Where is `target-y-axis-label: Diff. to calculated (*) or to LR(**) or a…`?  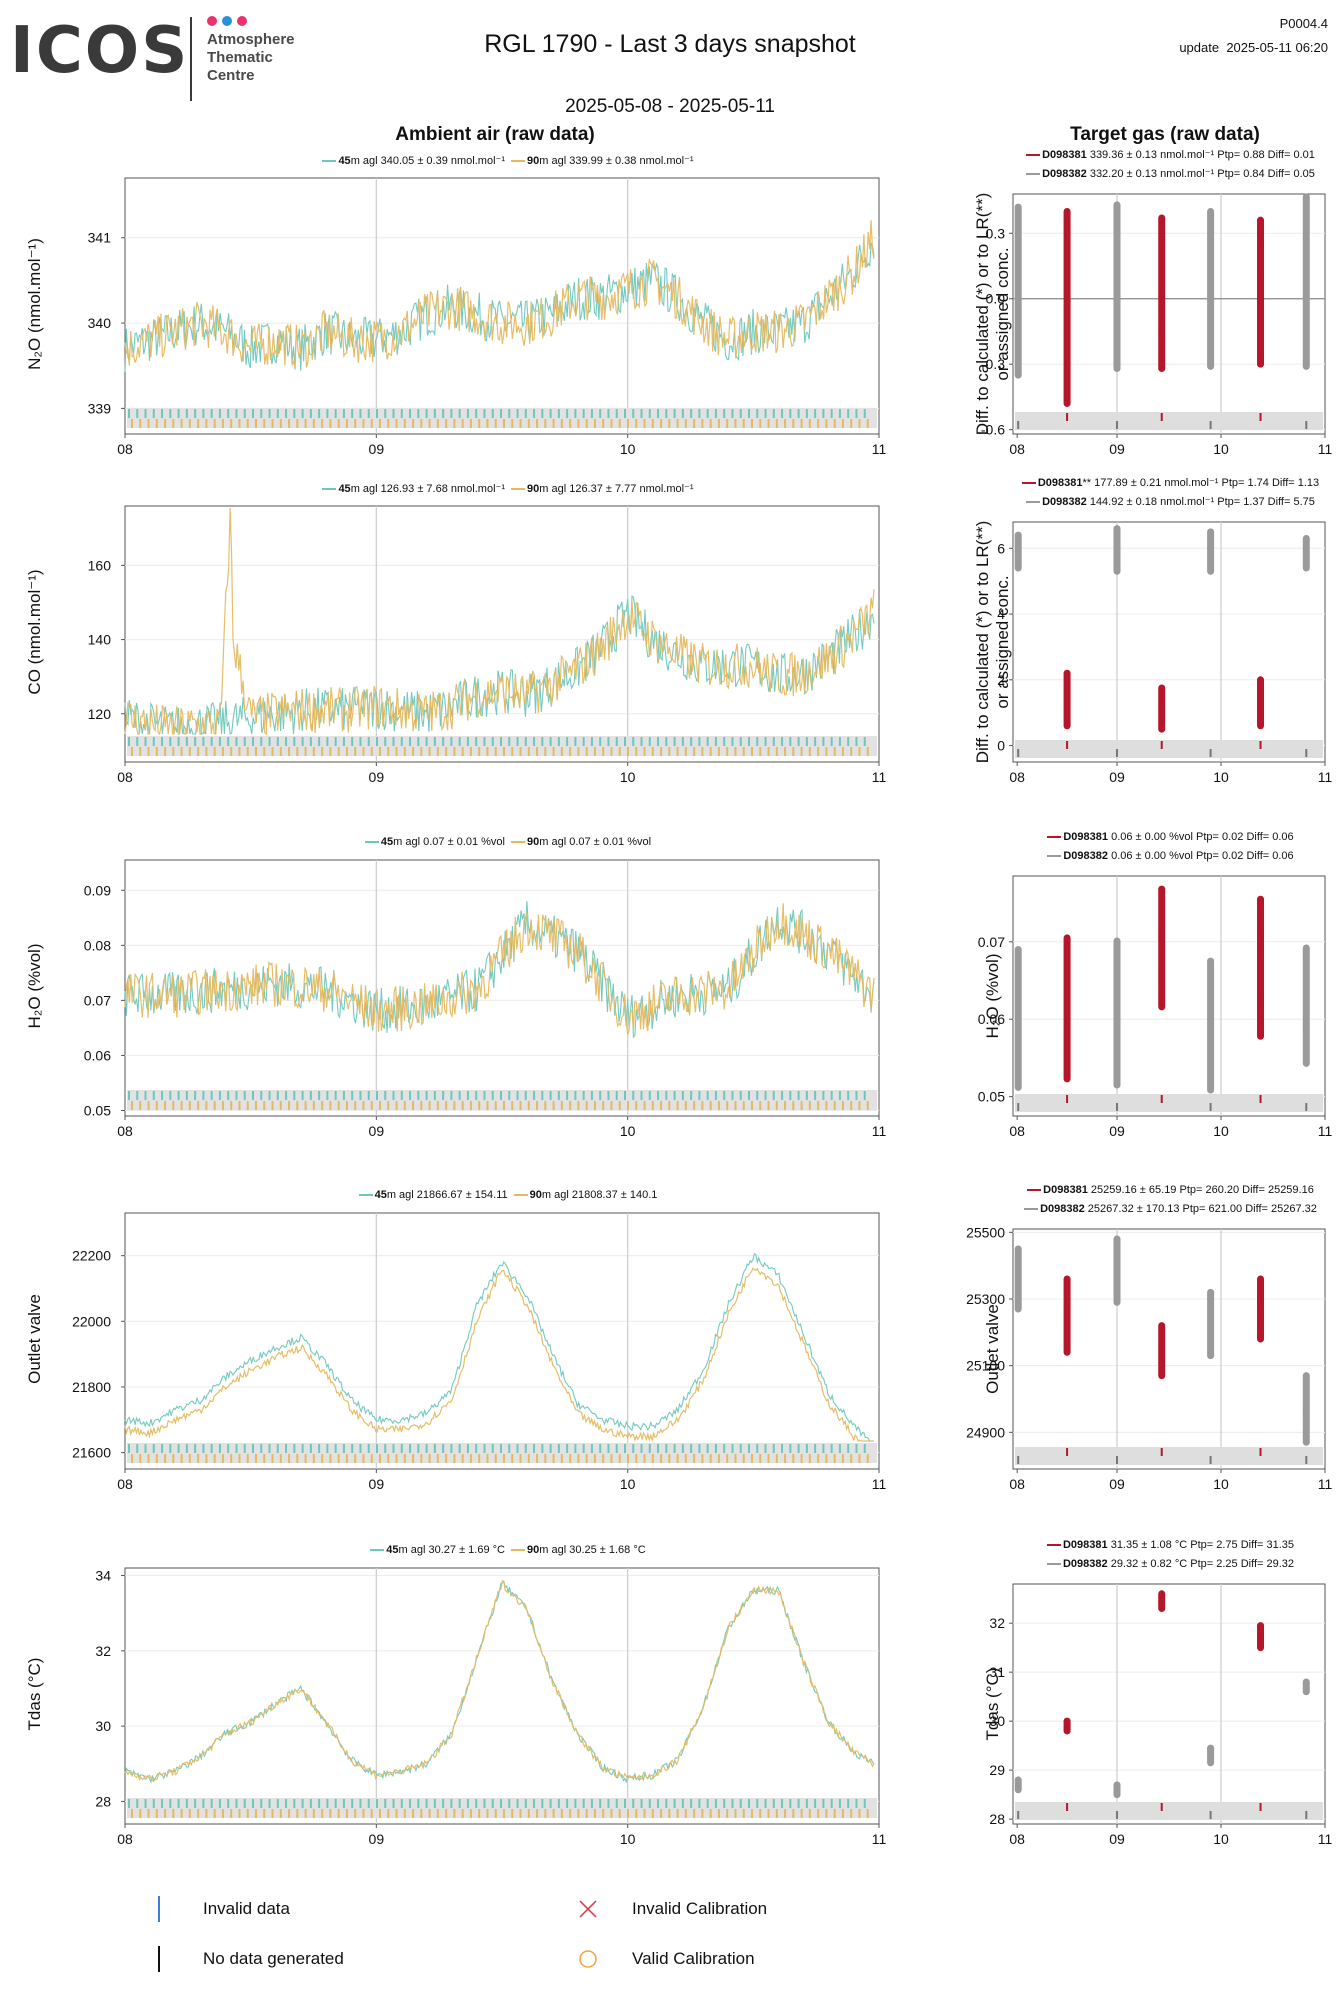 target-y-axis-label: Diff. to calculated (*) or to LR(**) or a… is located at coordinates (993, 314).